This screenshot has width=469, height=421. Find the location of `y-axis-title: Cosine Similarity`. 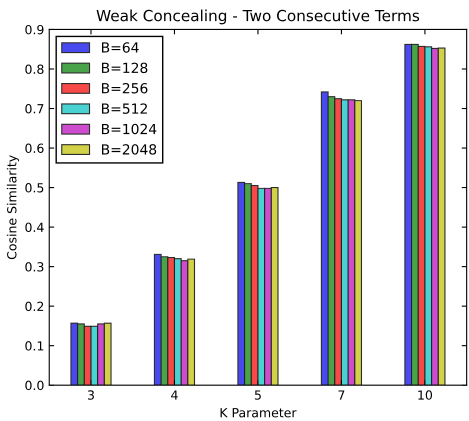

y-axis-title: Cosine Similarity is located at coordinates (12, 207).